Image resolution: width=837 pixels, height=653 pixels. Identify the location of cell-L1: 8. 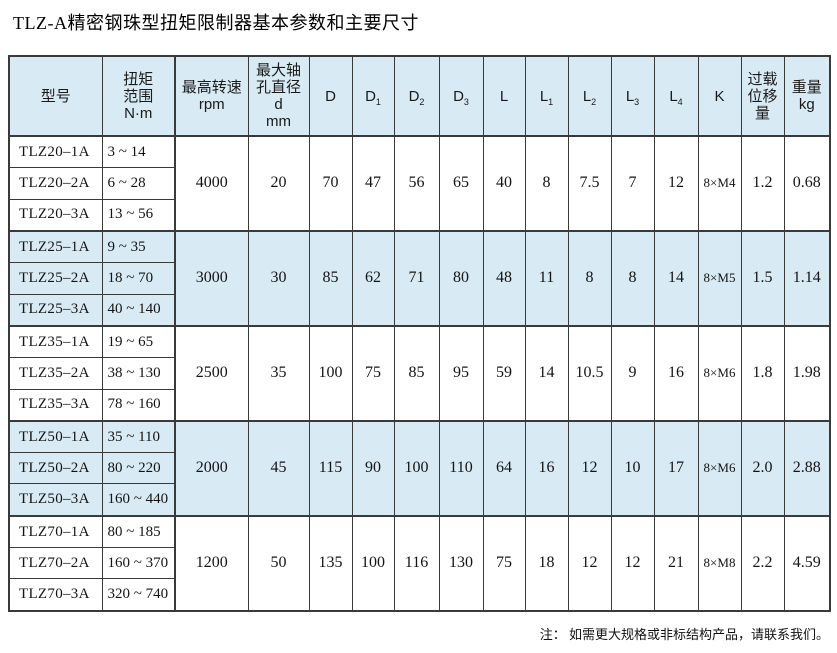
(546, 183).